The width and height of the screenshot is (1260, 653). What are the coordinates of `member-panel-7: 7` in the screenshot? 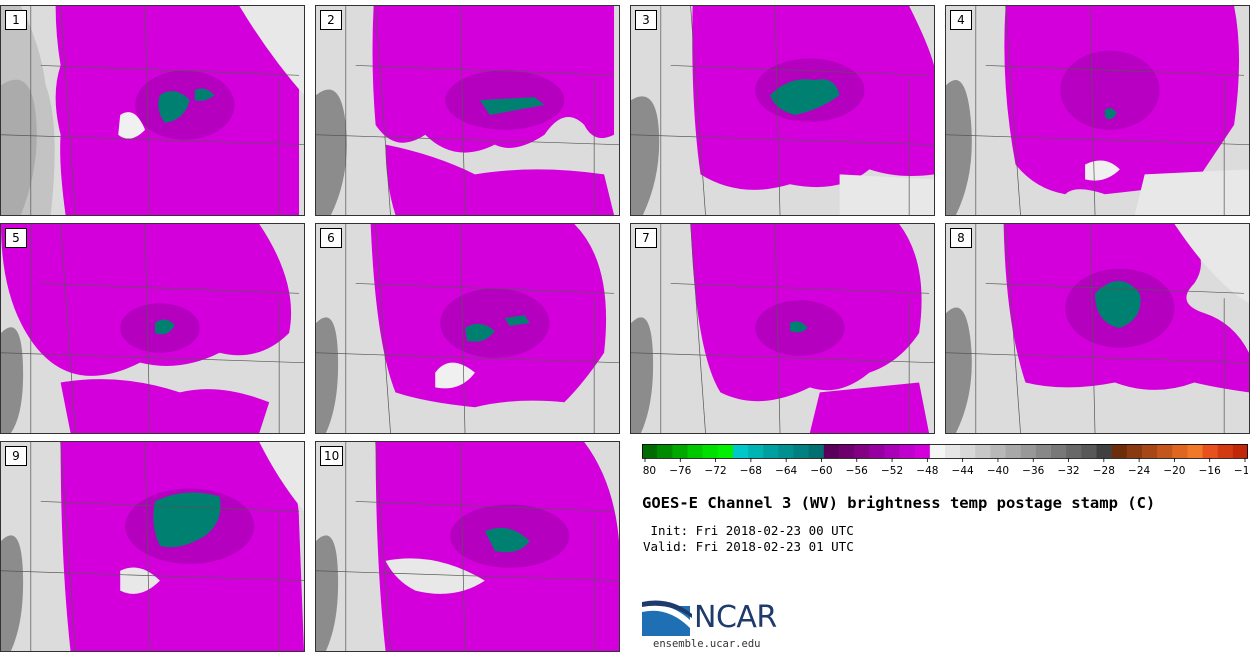 It's located at (782, 328).